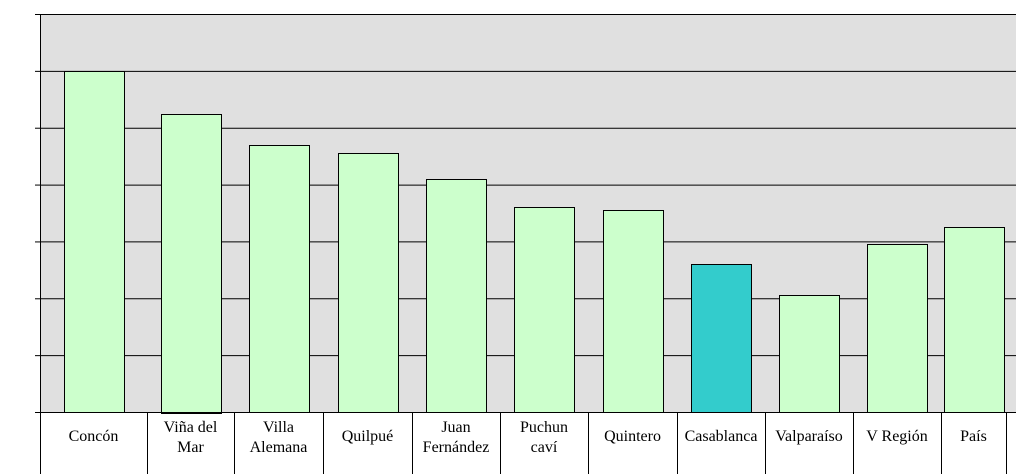 The width and height of the screenshot is (1018, 474). Describe the element at coordinates (191, 427) in the screenshot. I see `x-tick-label-line: Viña del` at that location.